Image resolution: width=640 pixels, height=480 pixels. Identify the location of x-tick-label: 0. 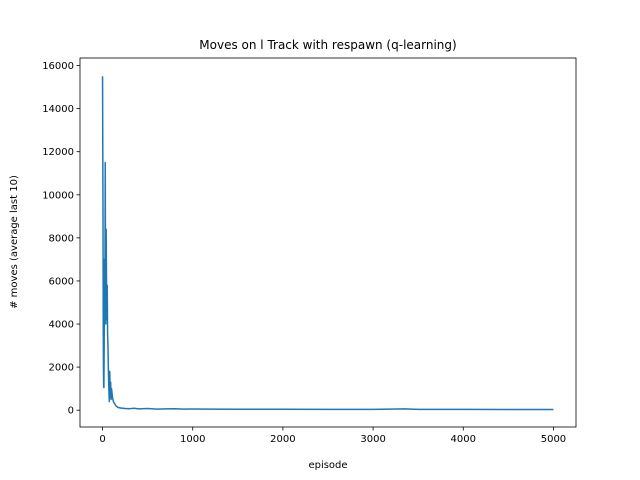
(102, 439).